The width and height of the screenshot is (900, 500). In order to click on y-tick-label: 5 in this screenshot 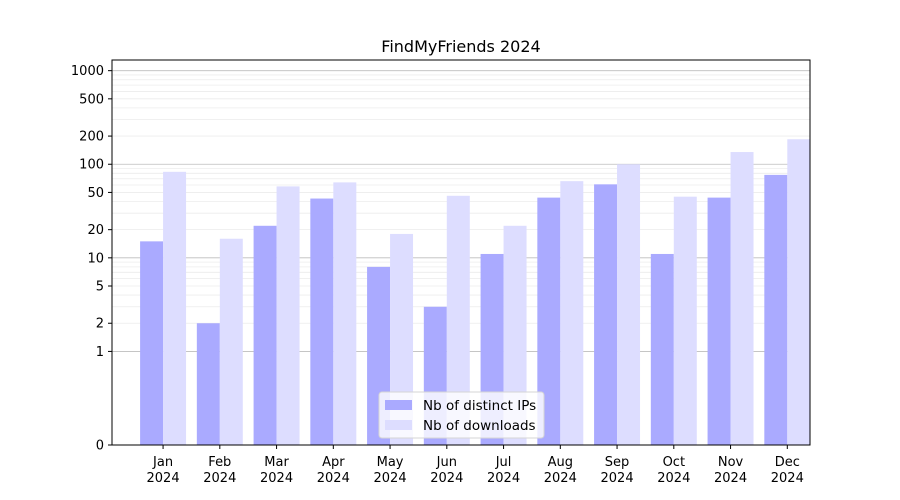, I will do `click(100, 287)`.